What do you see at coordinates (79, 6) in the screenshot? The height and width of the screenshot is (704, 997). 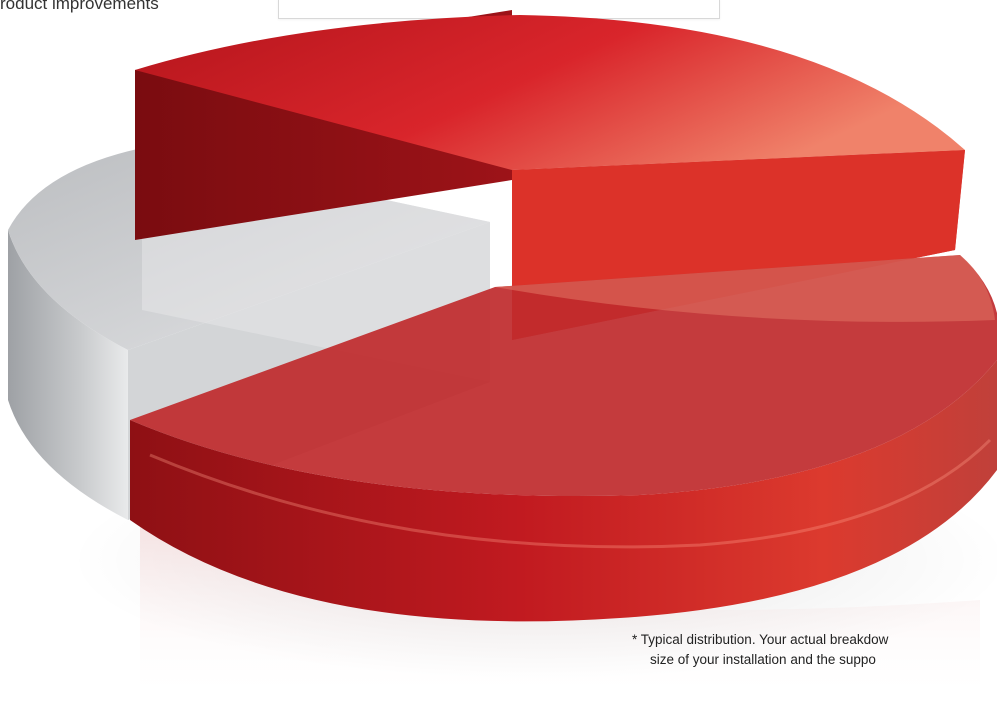 I see `callout-label: roduct improvements` at bounding box center [79, 6].